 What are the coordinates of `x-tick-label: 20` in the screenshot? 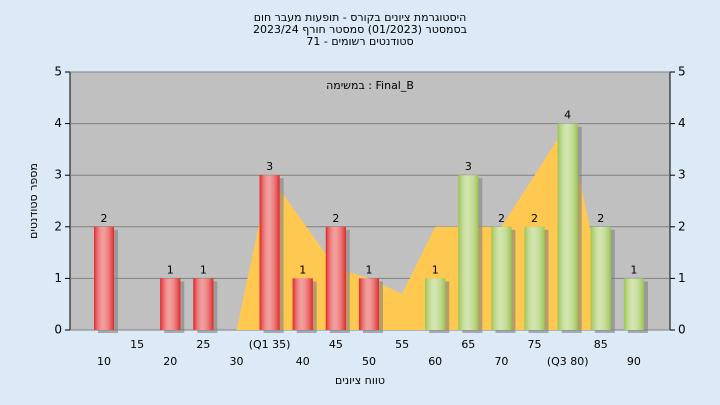 It's located at (170, 361).